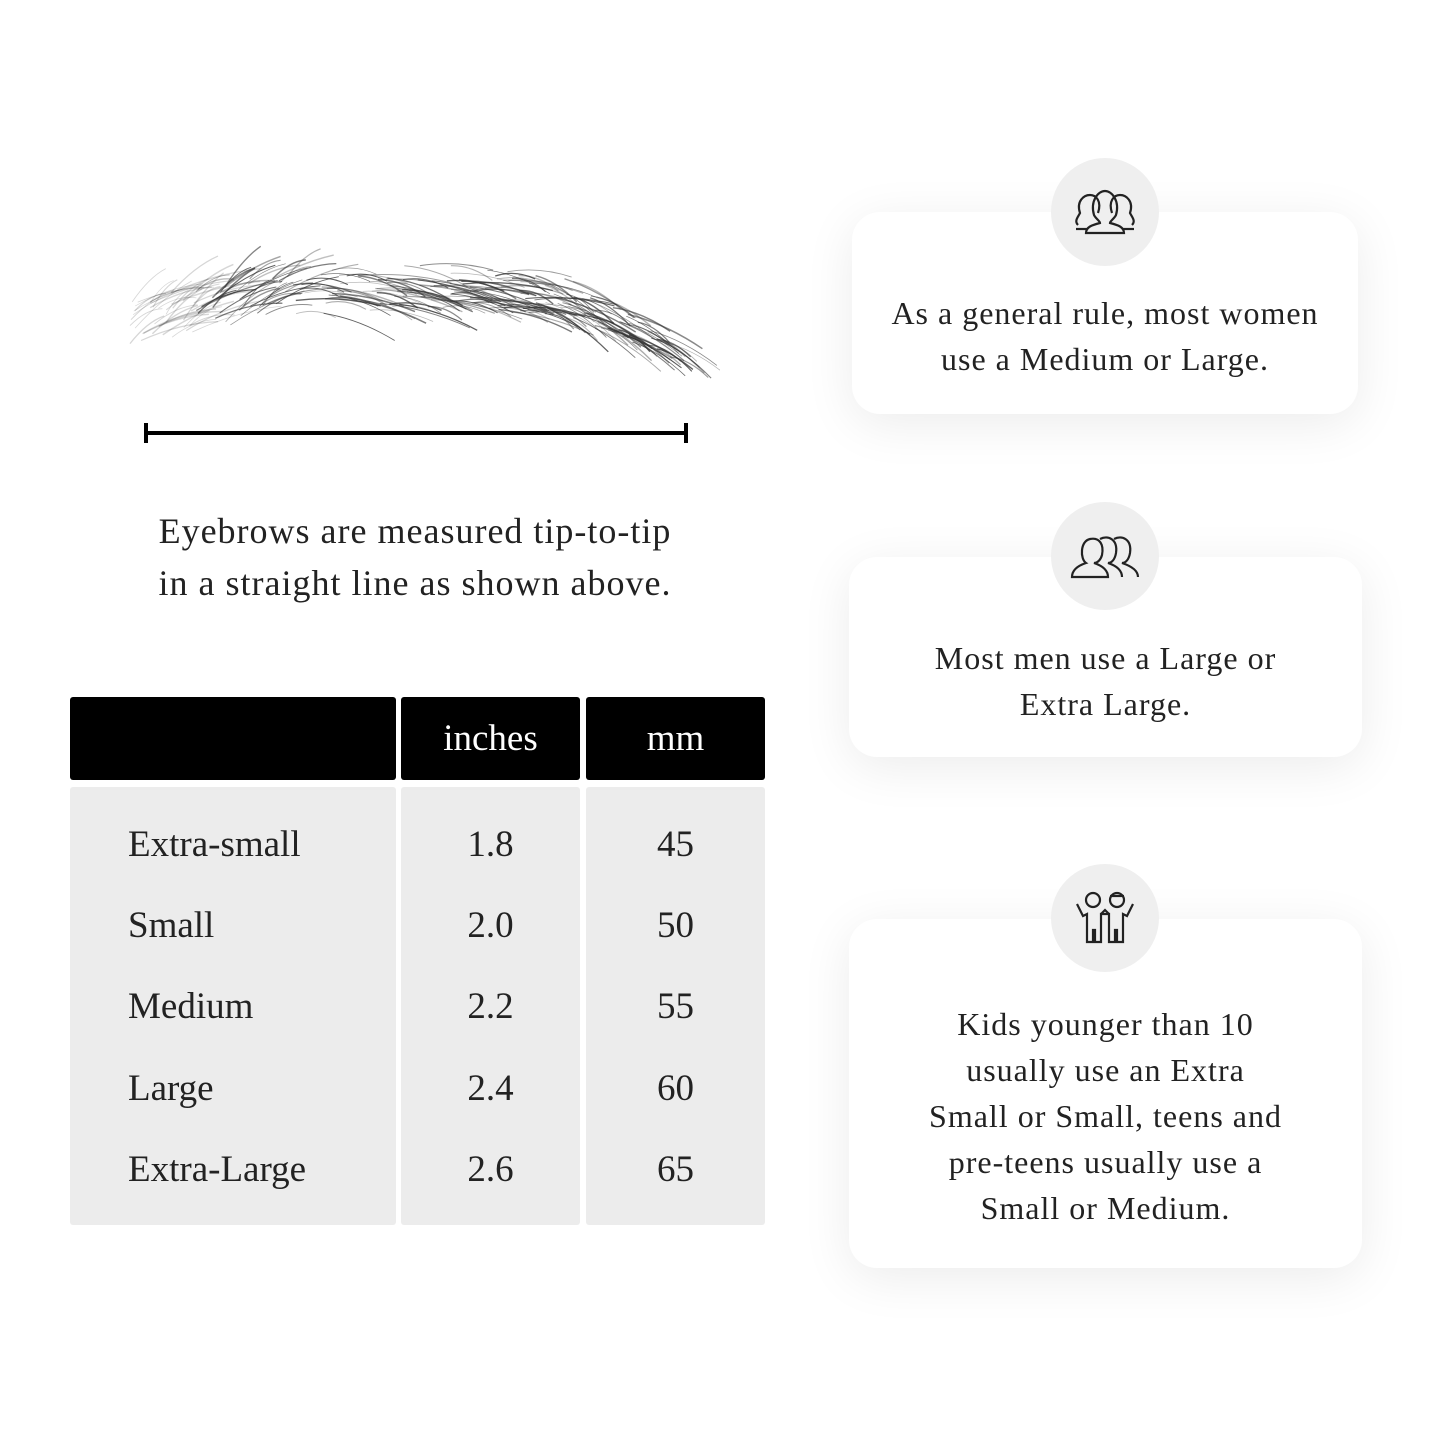 This screenshot has height=1445, width=1445. Describe the element at coordinates (675, 738) in the screenshot. I see `header-mm: mm` at that location.